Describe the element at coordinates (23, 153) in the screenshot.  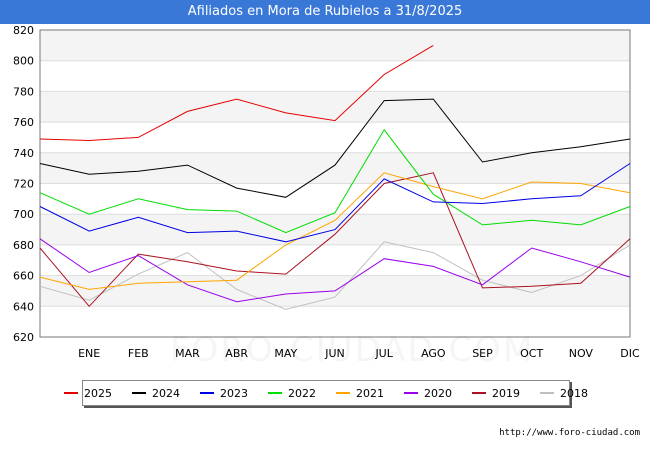
I see `y-tick-label: 740` at that location.